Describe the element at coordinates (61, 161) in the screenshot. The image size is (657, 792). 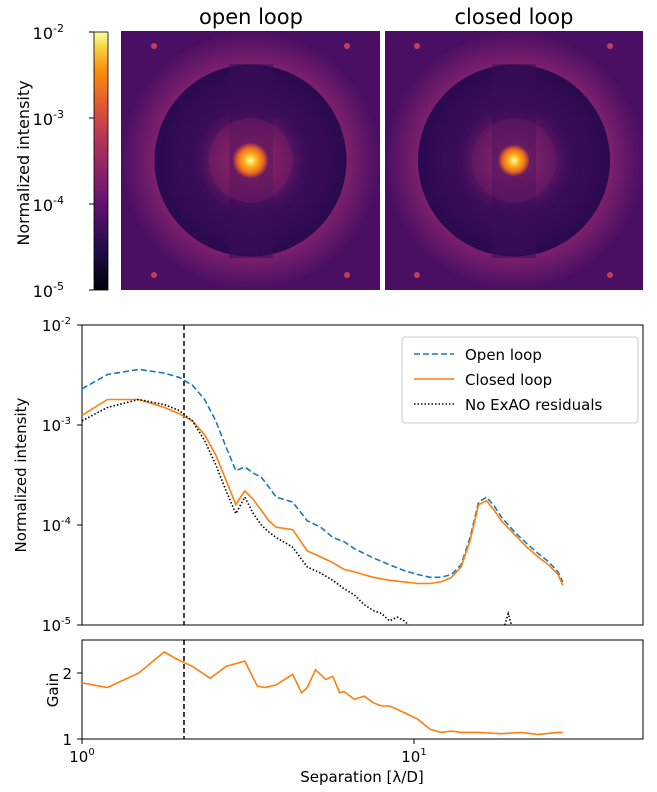
I see `colorbar: 10⁻² 10⁻³ 10⁻⁴ 10⁻⁵ Normalized intensity` at that location.